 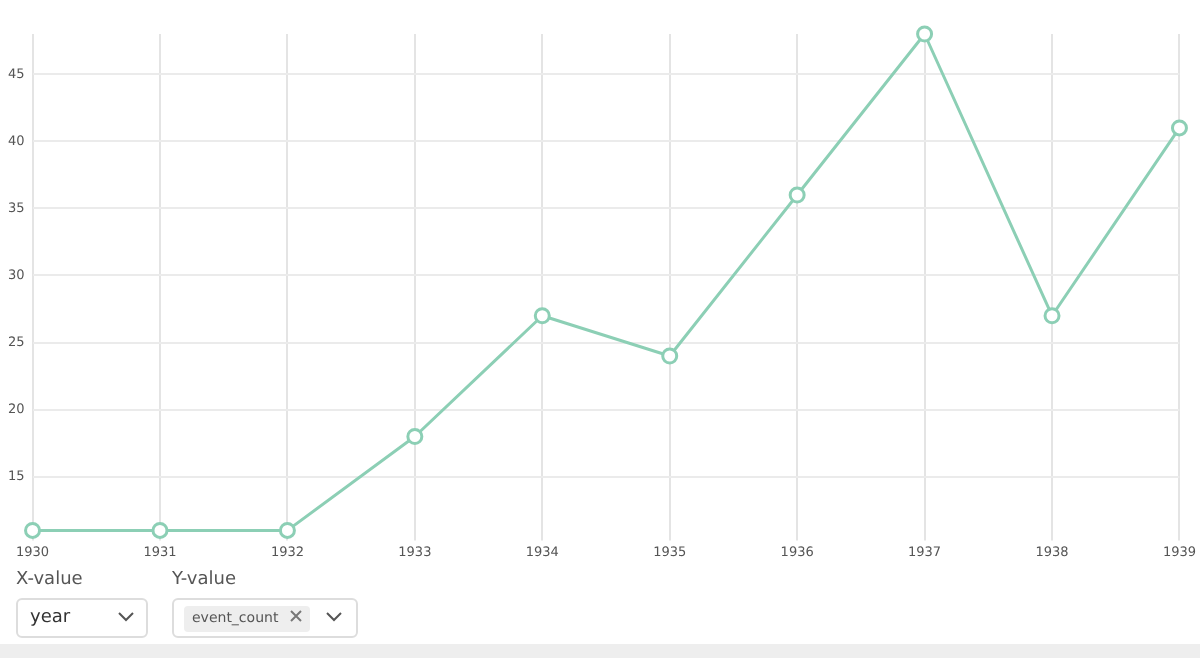 I want to click on text: X-value, so click(x=49, y=580).